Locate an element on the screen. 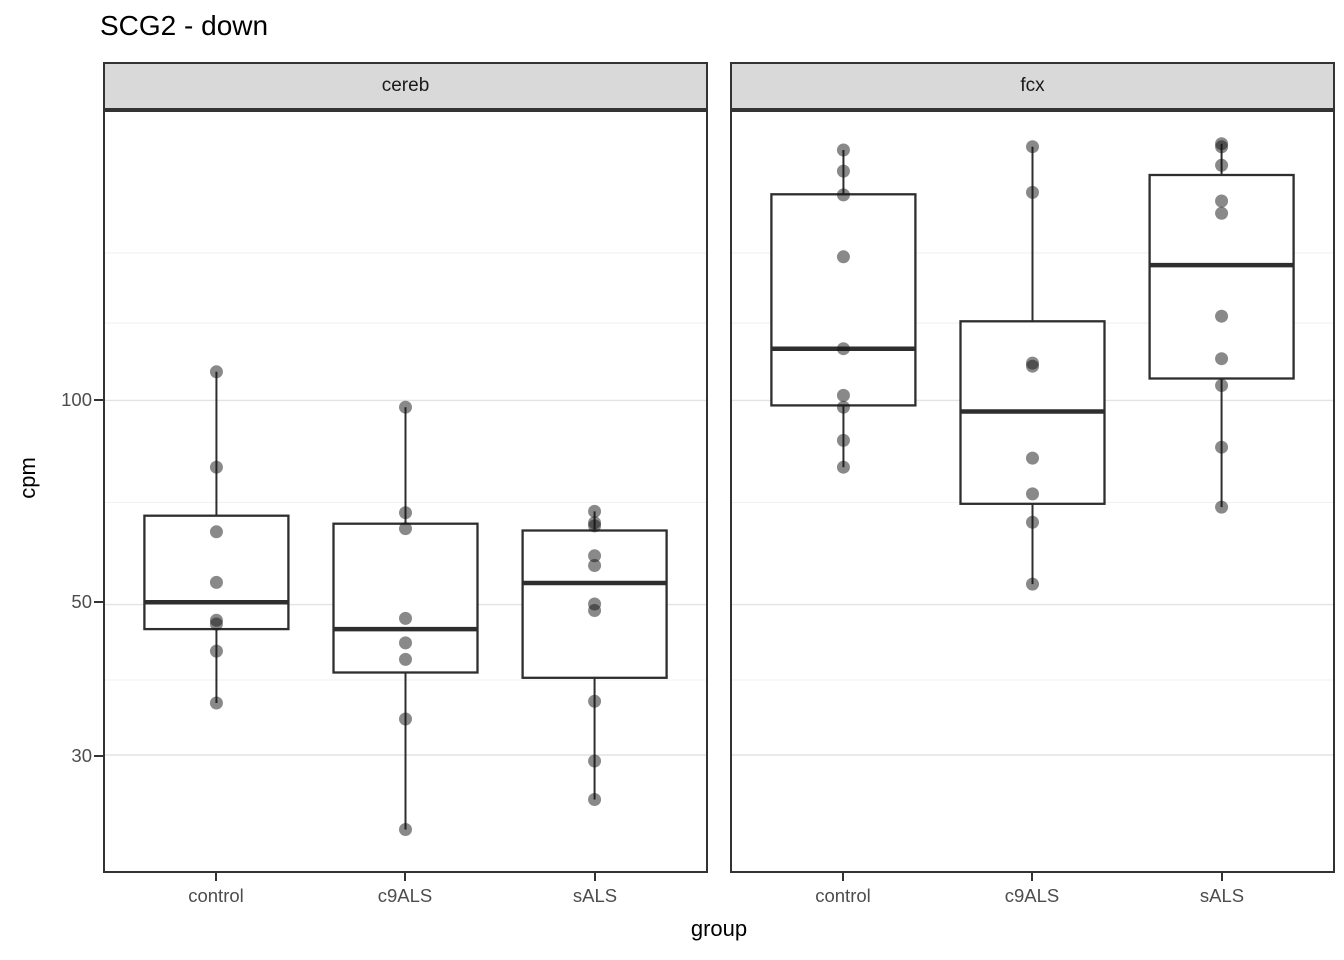 The image size is (1344, 960). y-tick-label: 30 is located at coordinates (81, 755).